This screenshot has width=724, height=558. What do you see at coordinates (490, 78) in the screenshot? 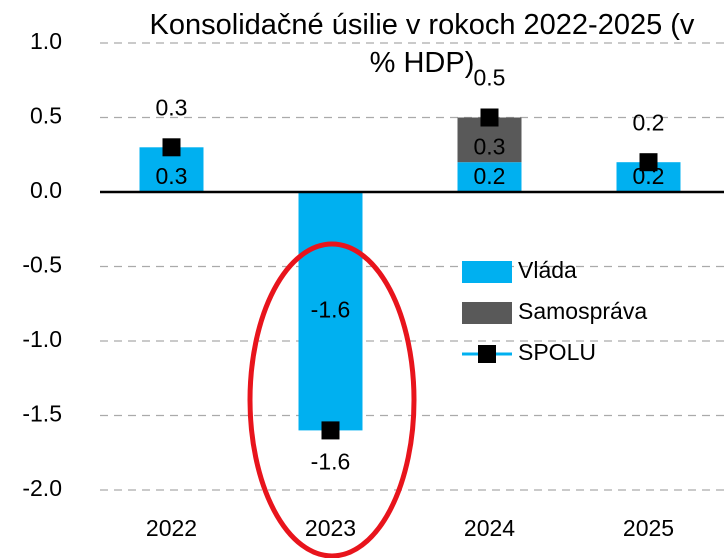
I see `data-label: 0.5` at bounding box center [490, 78].